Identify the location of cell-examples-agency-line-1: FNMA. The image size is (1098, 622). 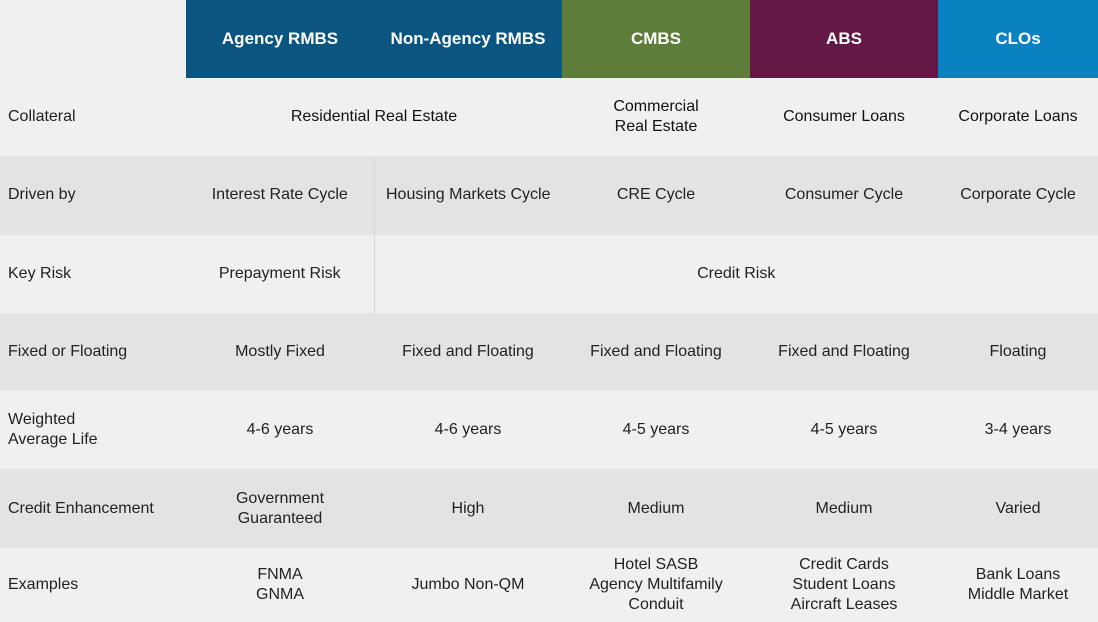
(280, 574).